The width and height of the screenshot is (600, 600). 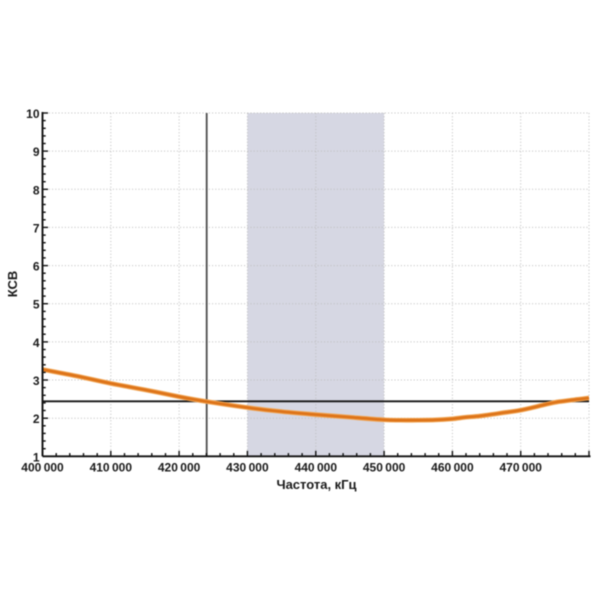 I want to click on svg-text: 420 000, so click(x=179, y=468).